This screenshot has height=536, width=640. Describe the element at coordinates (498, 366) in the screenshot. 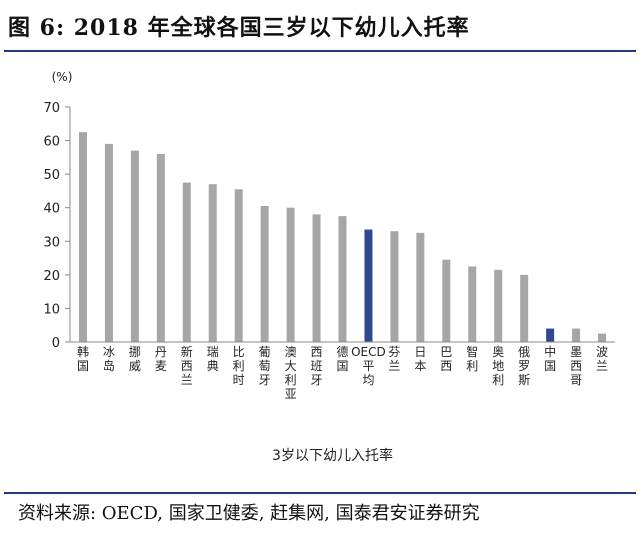

I see `x-category-label: 奥地利` at that location.